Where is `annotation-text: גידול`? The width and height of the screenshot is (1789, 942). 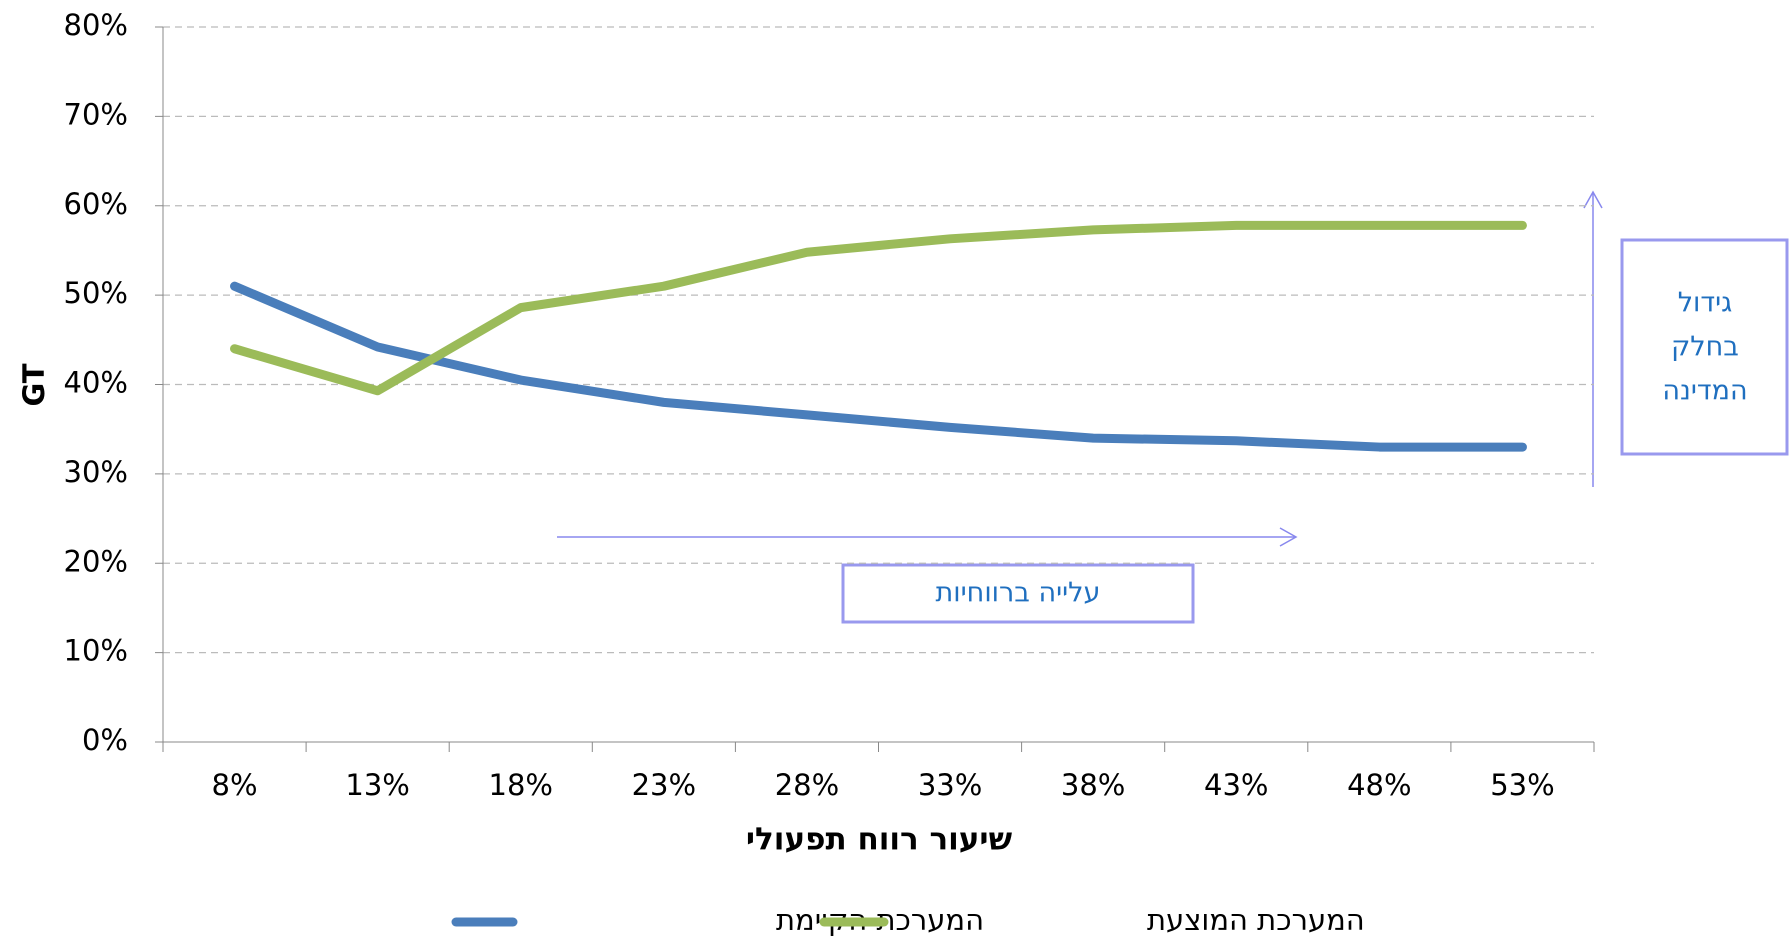 annotation-text: גידול is located at coordinates (1705, 303).